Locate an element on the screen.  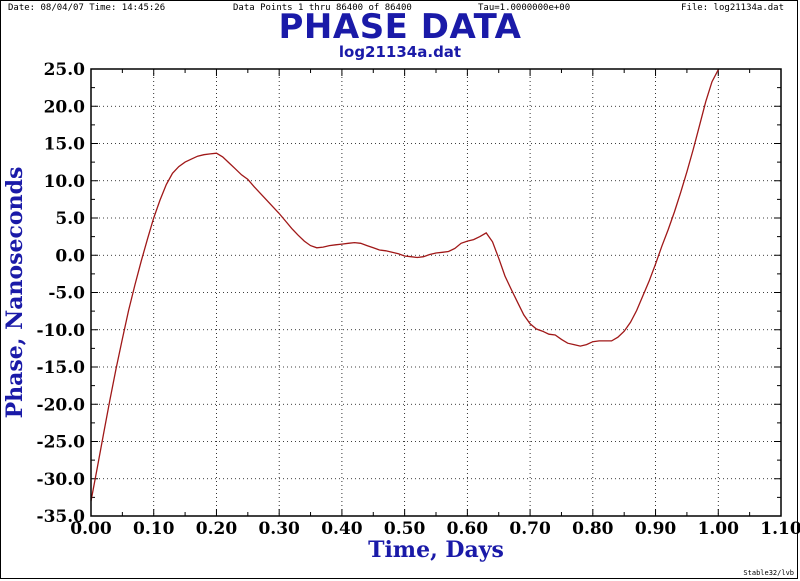
x-tick-label: 0.00 is located at coordinates (91, 529).